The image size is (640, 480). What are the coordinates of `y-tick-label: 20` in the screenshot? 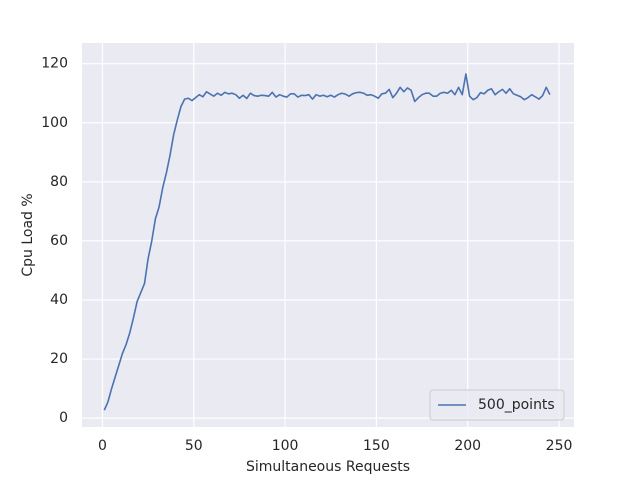 It's located at (59, 359).